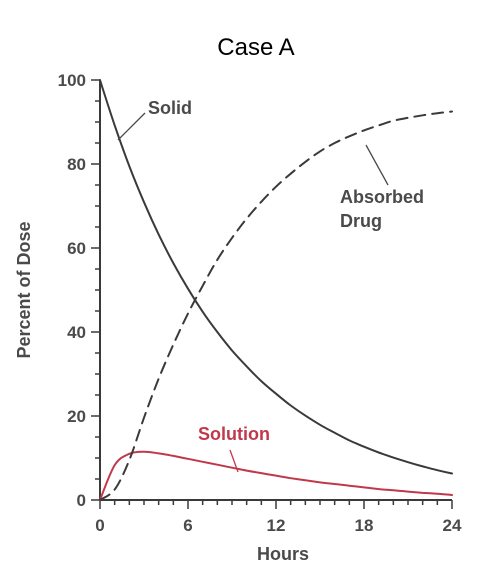 The image size is (494, 574). I want to click on x-tick-label: 6, so click(187, 525).